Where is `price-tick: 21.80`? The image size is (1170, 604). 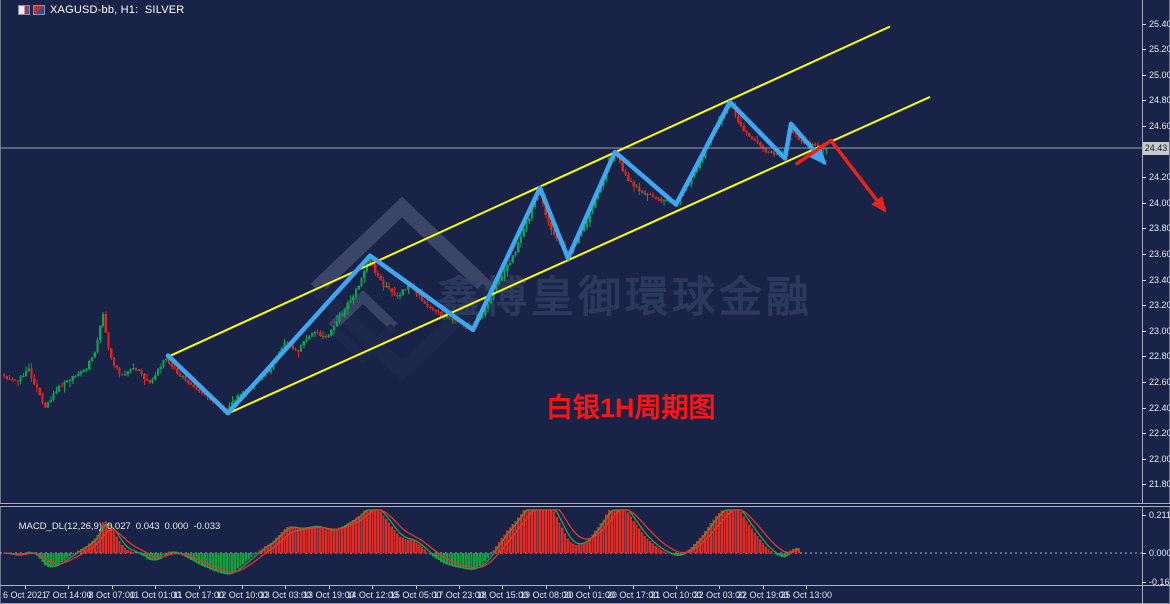
price-tick: 21.80 is located at coordinates (1156, 484).